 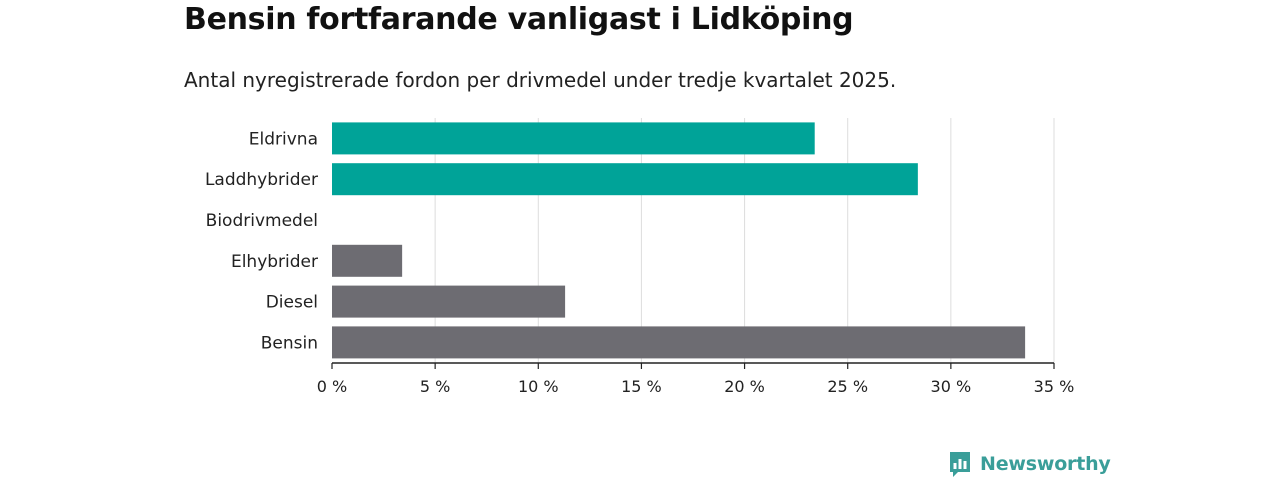 What do you see at coordinates (951, 386) in the screenshot?
I see `x-tick-label: 30 %` at bounding box center [951, 386].